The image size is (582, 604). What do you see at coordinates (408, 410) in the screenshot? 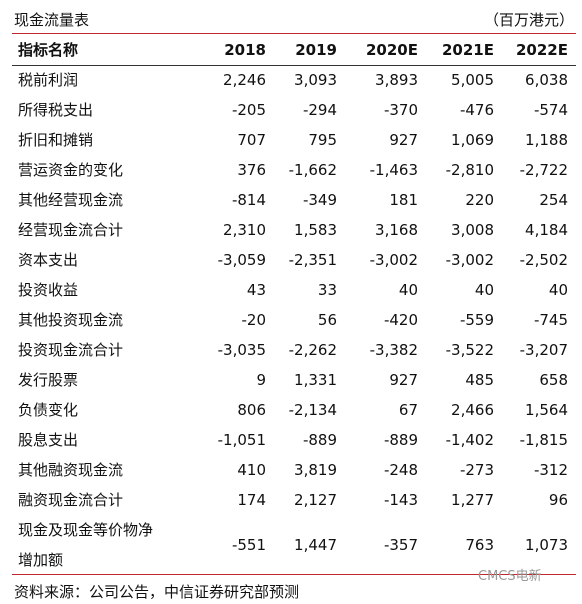
I see `cell-value: 67` at bounding box center [408, 410].